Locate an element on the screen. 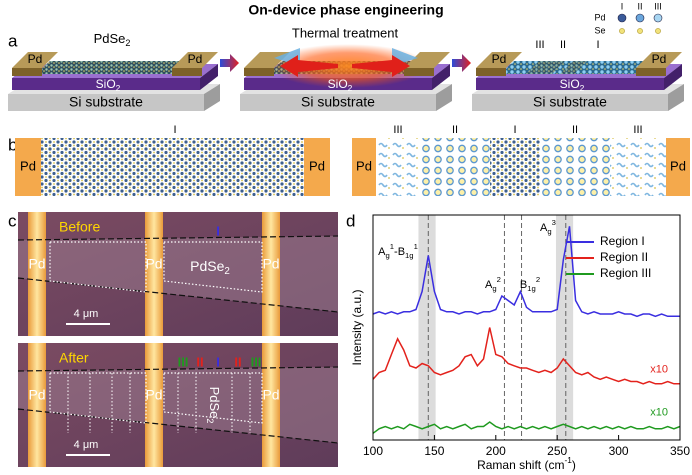 The height and width of the screenshot is (475, 692). peak-label-part: 3 is located at coordinates (554, 222).